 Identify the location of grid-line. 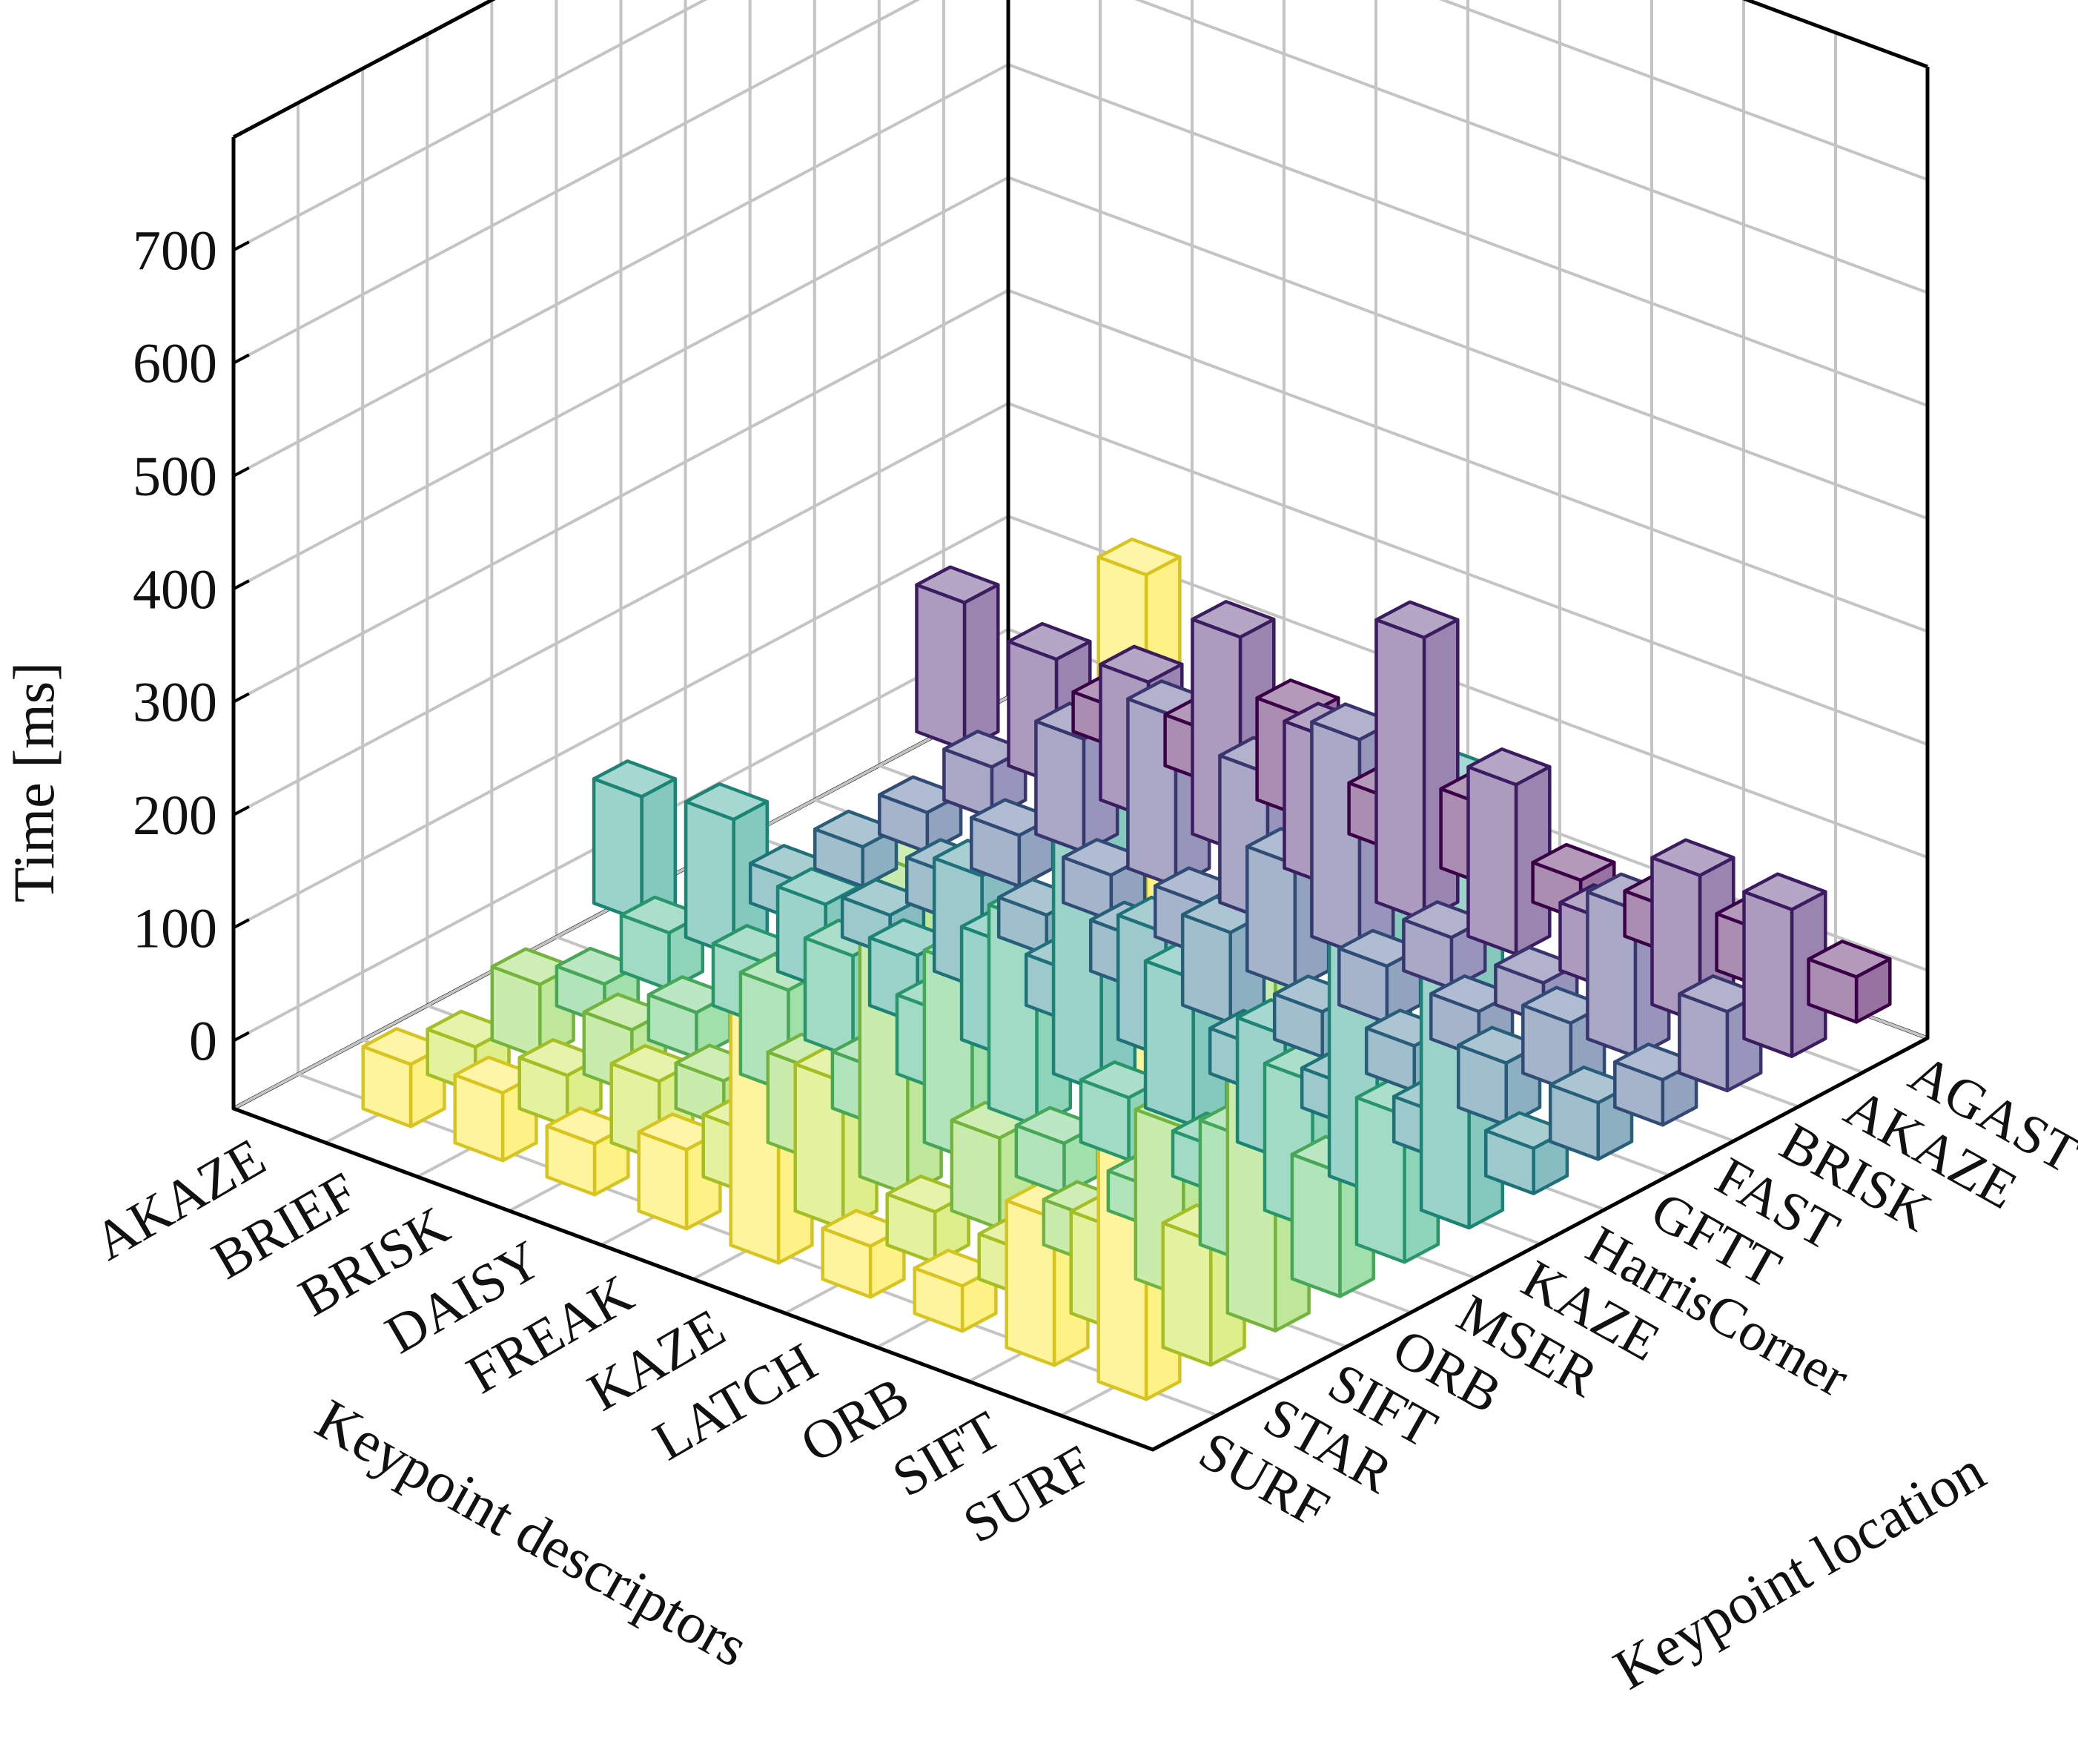
(1080, 126).